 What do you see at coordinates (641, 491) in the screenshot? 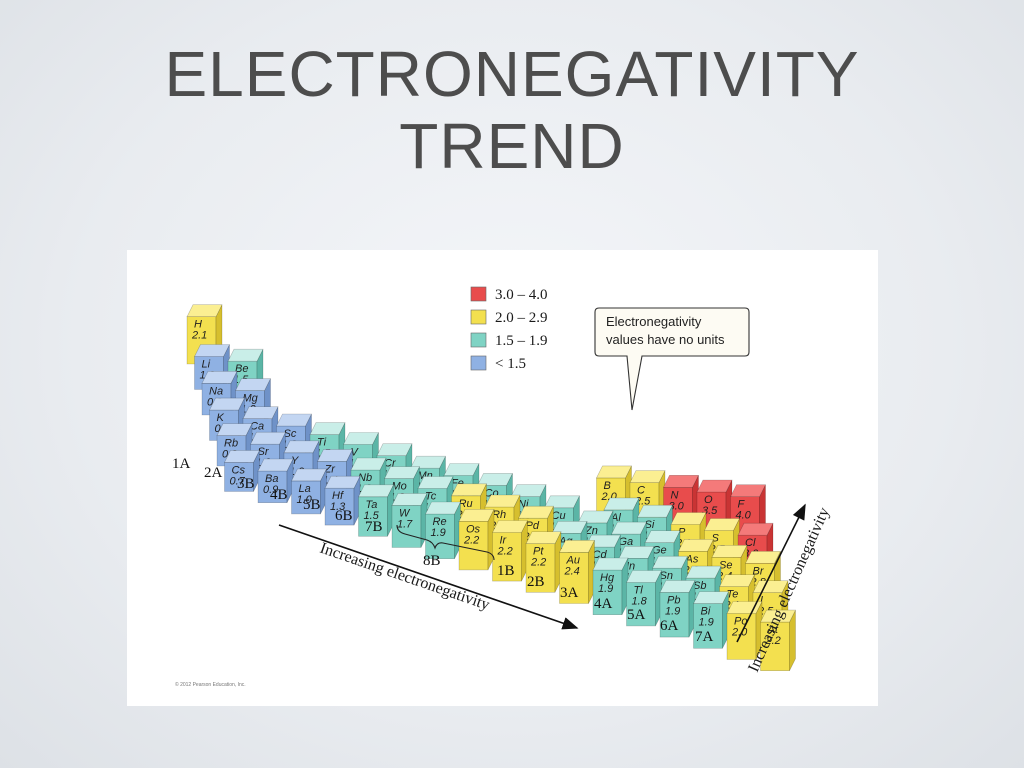
I see `element-symbol: C` at bounding box center [641, 491].